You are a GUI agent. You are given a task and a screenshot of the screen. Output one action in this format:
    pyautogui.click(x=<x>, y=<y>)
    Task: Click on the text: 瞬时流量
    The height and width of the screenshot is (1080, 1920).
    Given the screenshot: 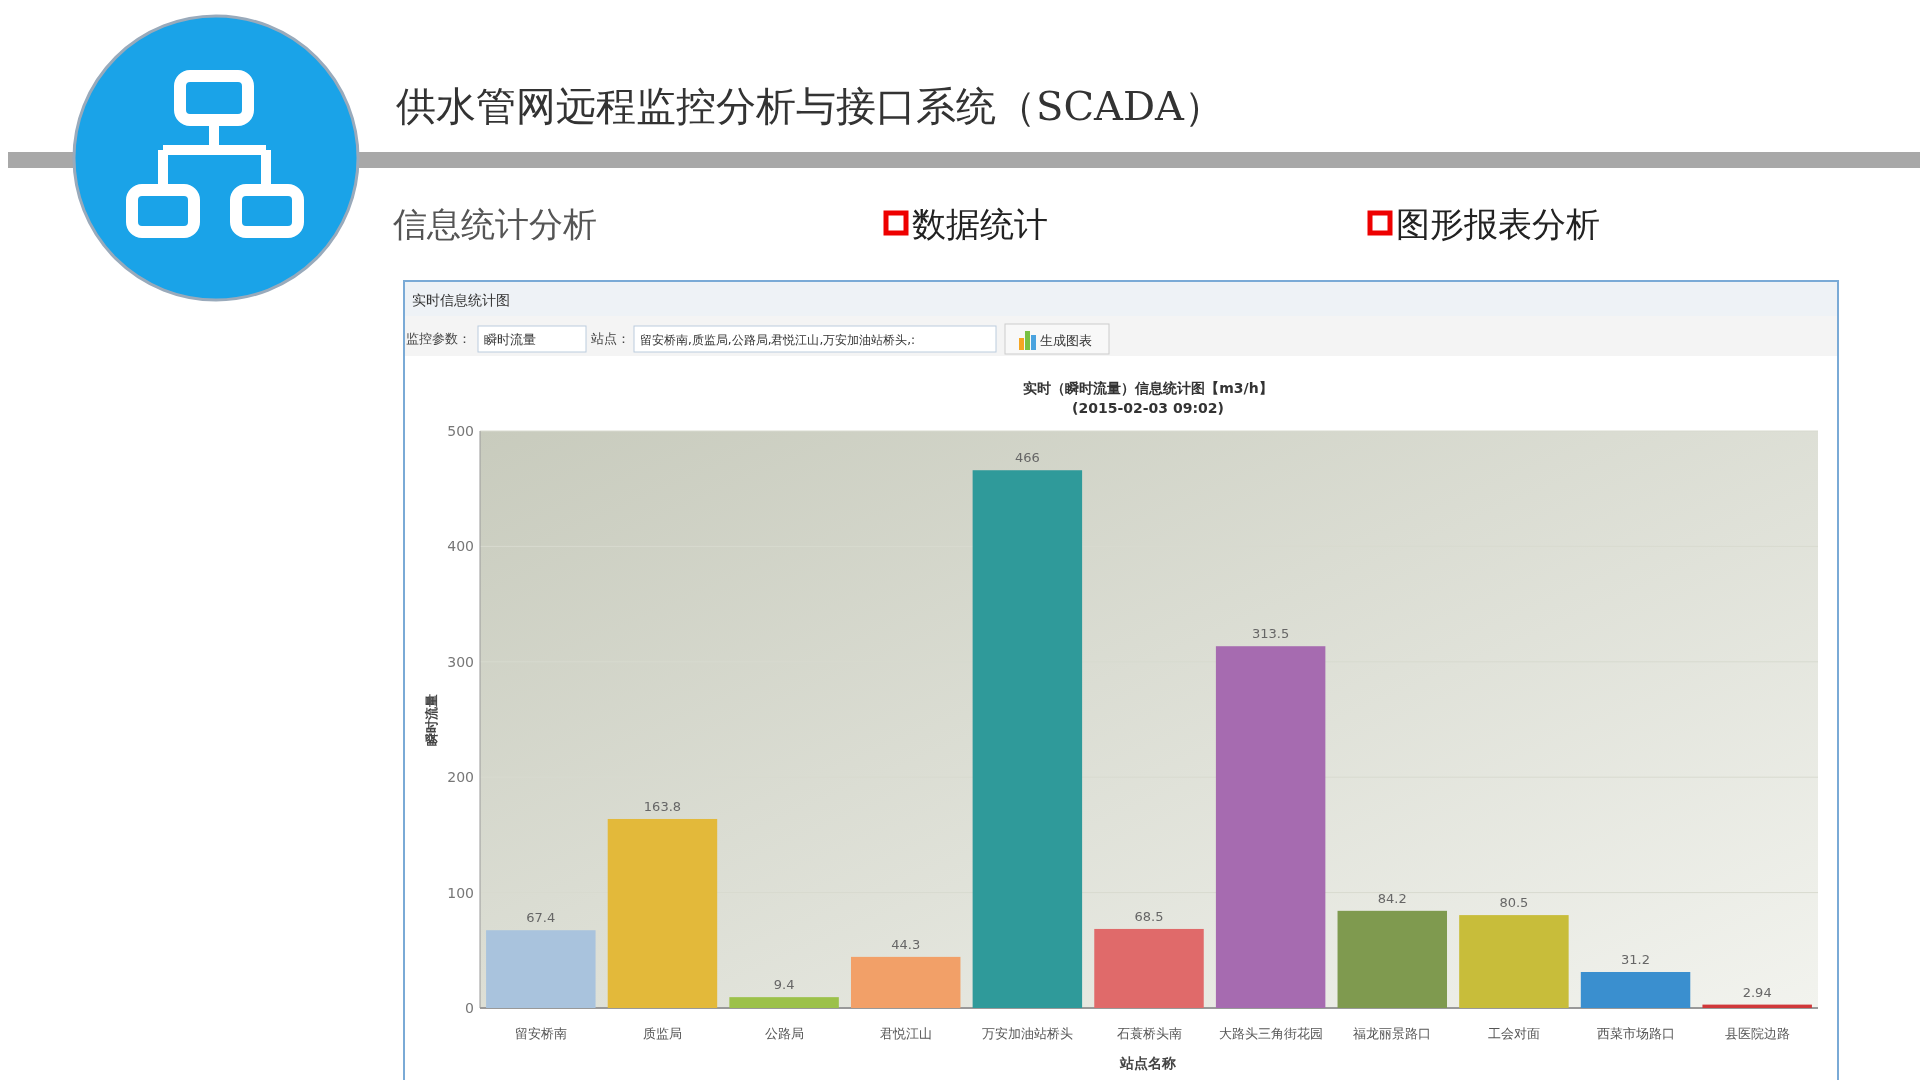 What is the action you would take?
    pyautogui.click(x=510, y=339)
    